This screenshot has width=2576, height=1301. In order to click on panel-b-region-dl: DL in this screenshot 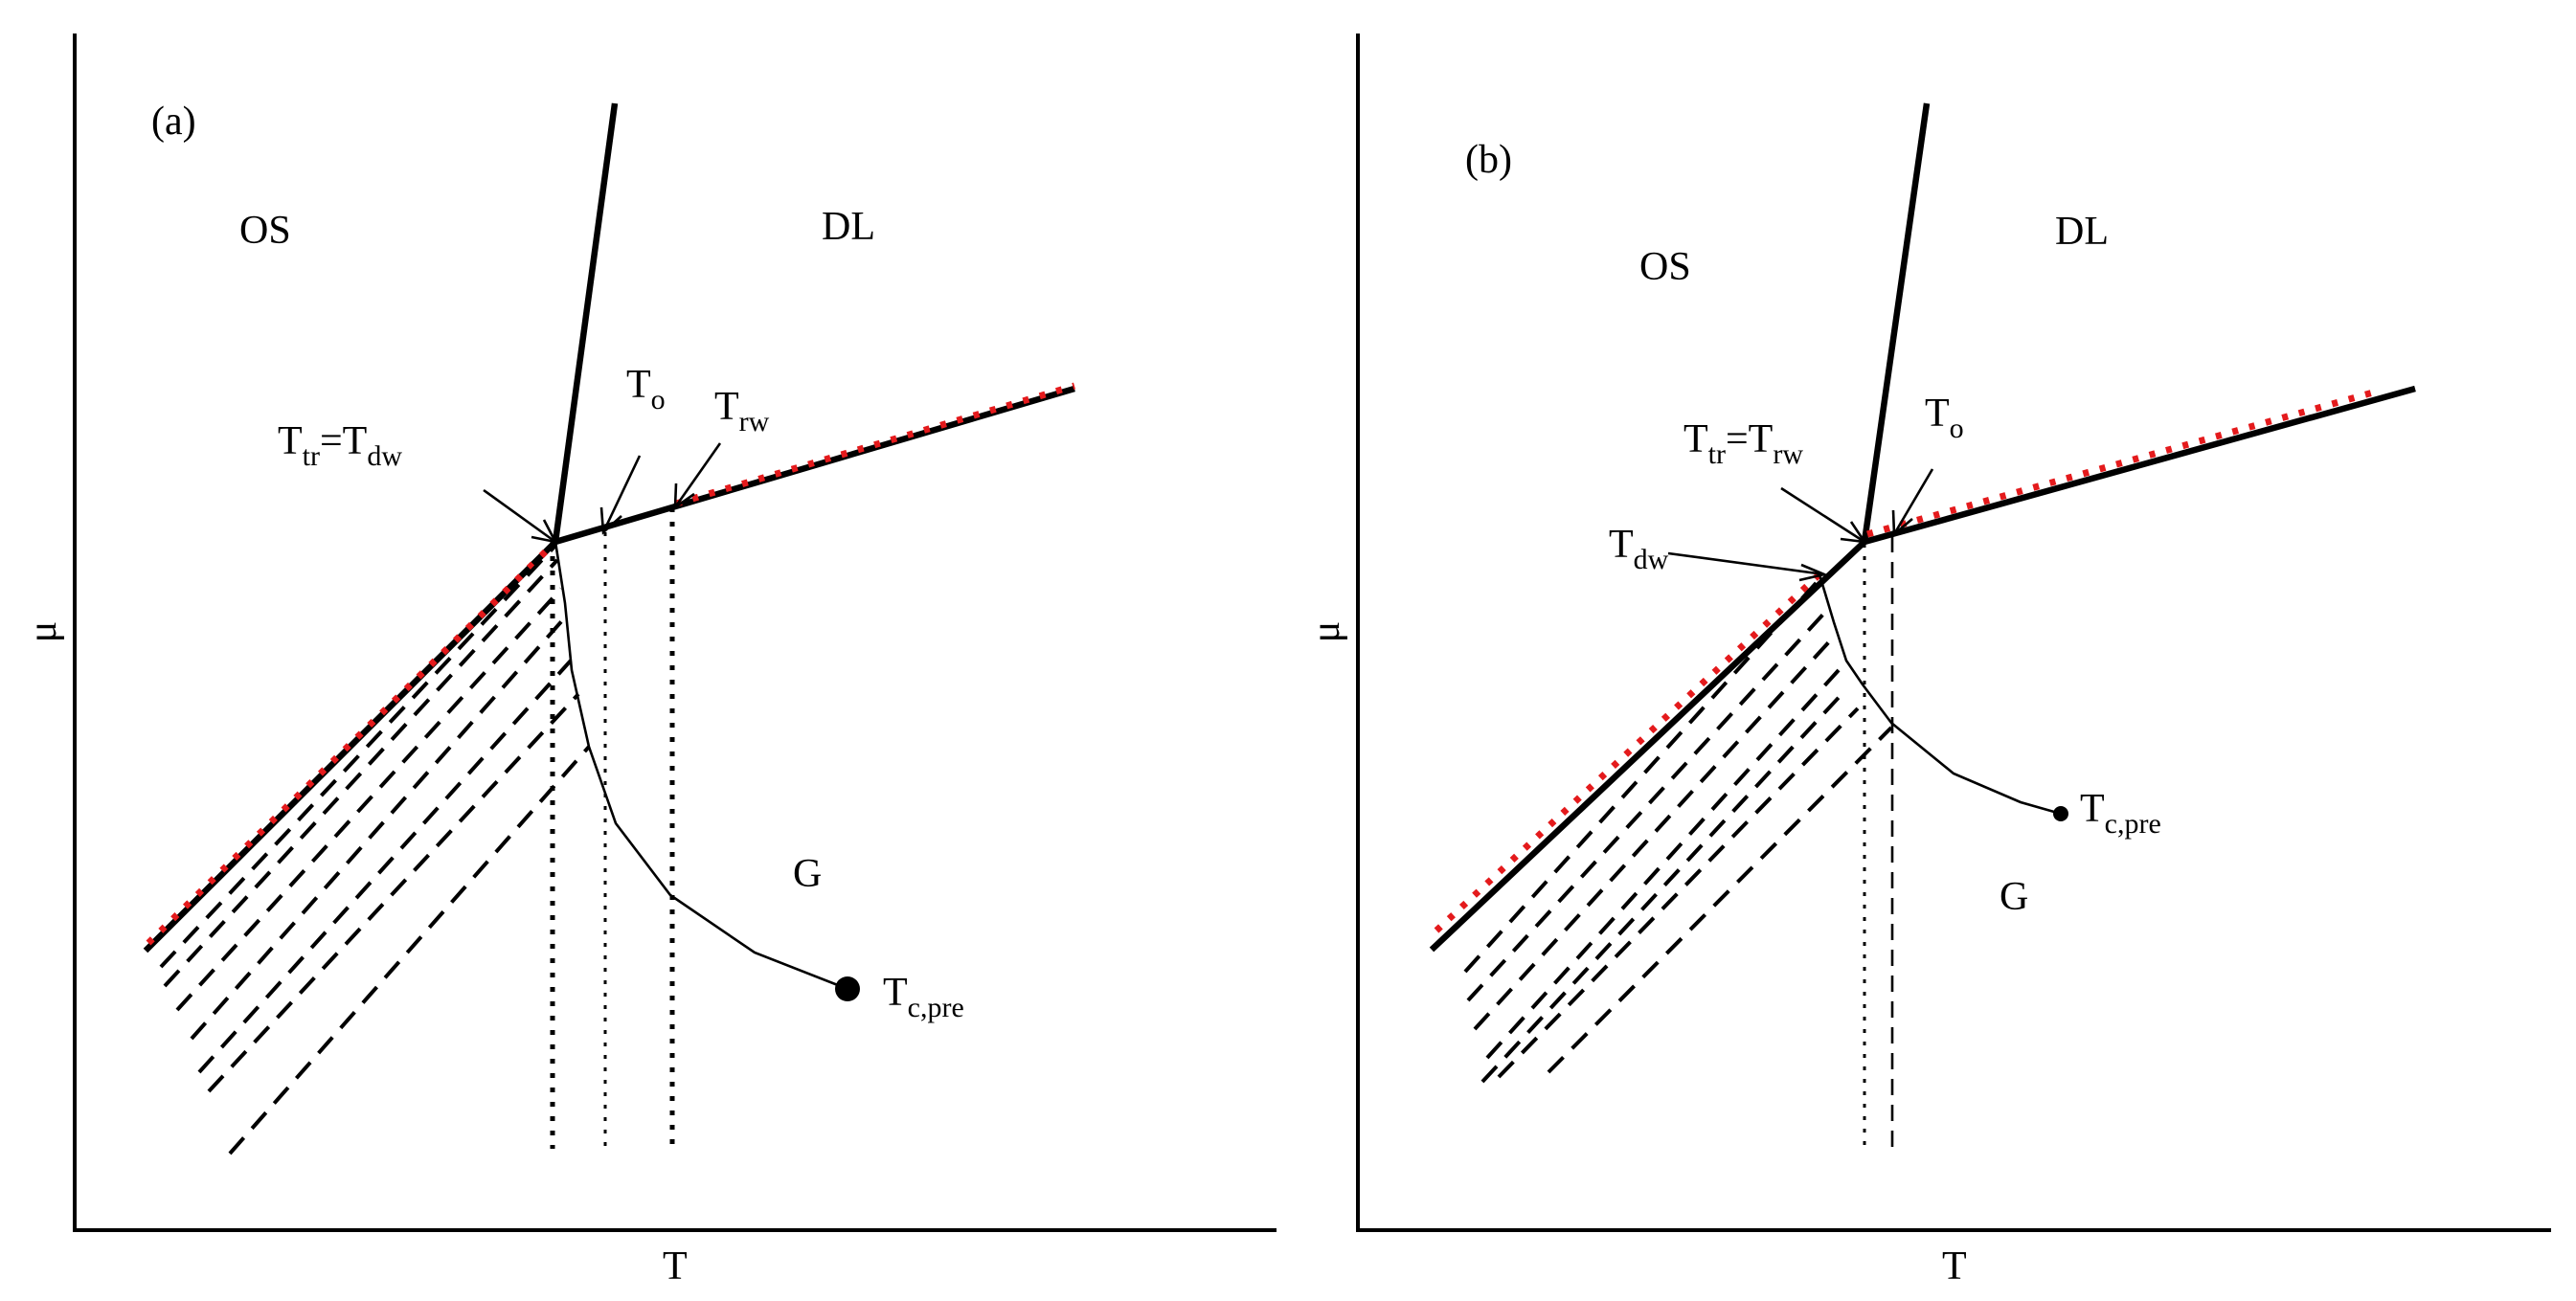, I will do `click(2082, 232)`.